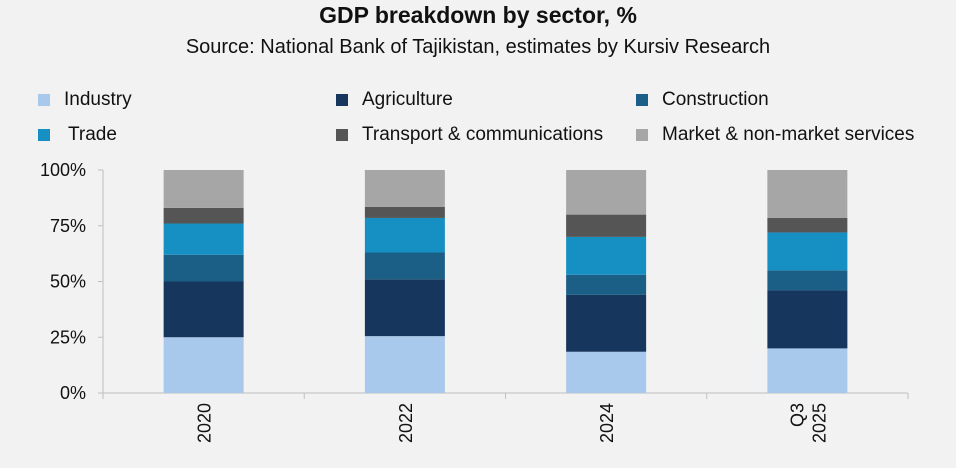 The width and height of the screenshot is (956, 468). I want to click on legend-item-construction: Construction, so click(702, 100).